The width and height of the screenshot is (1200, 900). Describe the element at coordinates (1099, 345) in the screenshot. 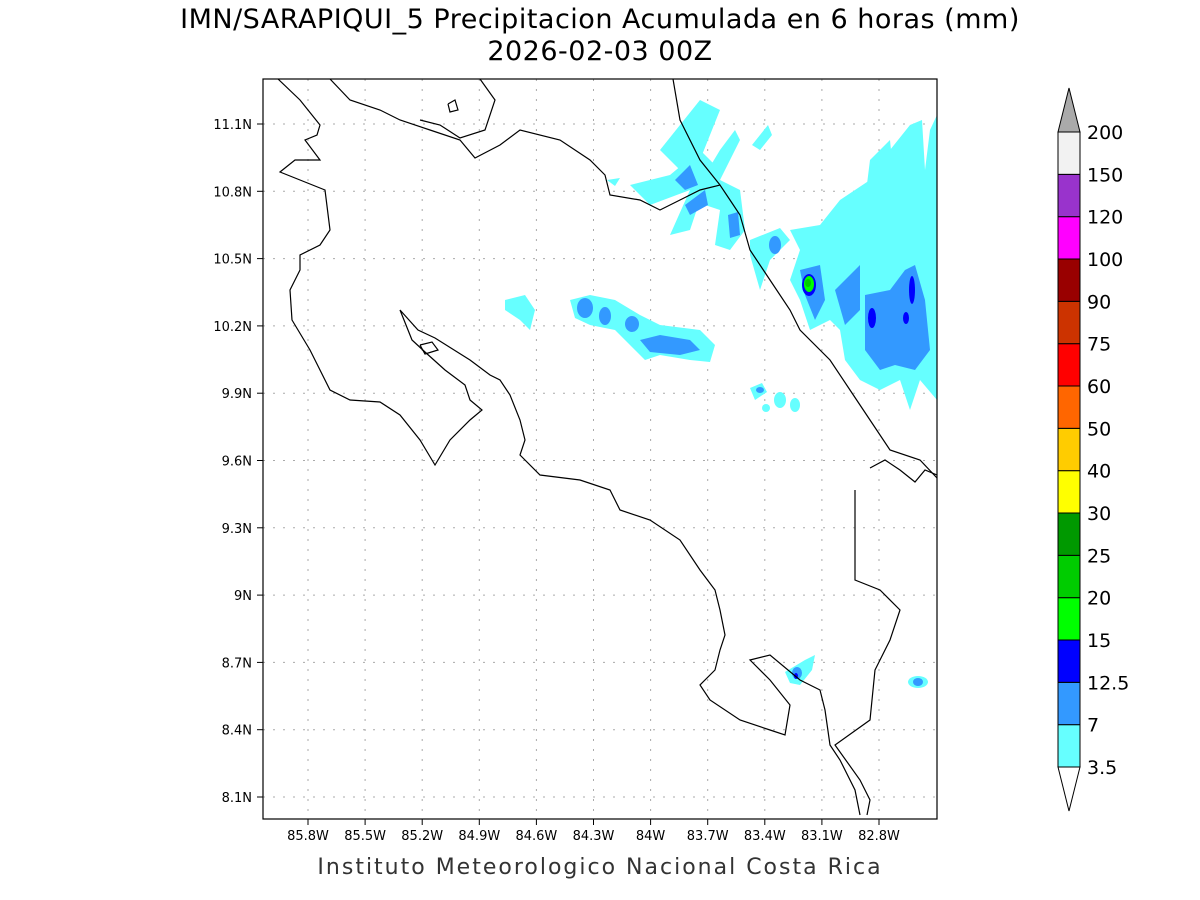

I see `colorbar-label: 75` at that location.